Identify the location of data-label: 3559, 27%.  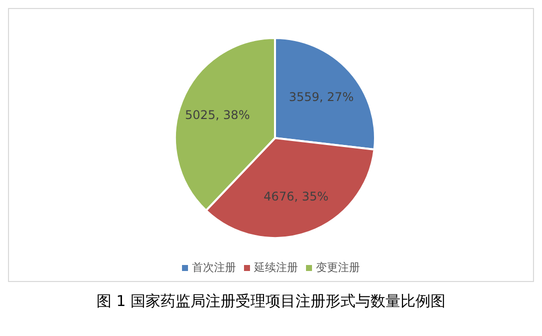
(321, 97).